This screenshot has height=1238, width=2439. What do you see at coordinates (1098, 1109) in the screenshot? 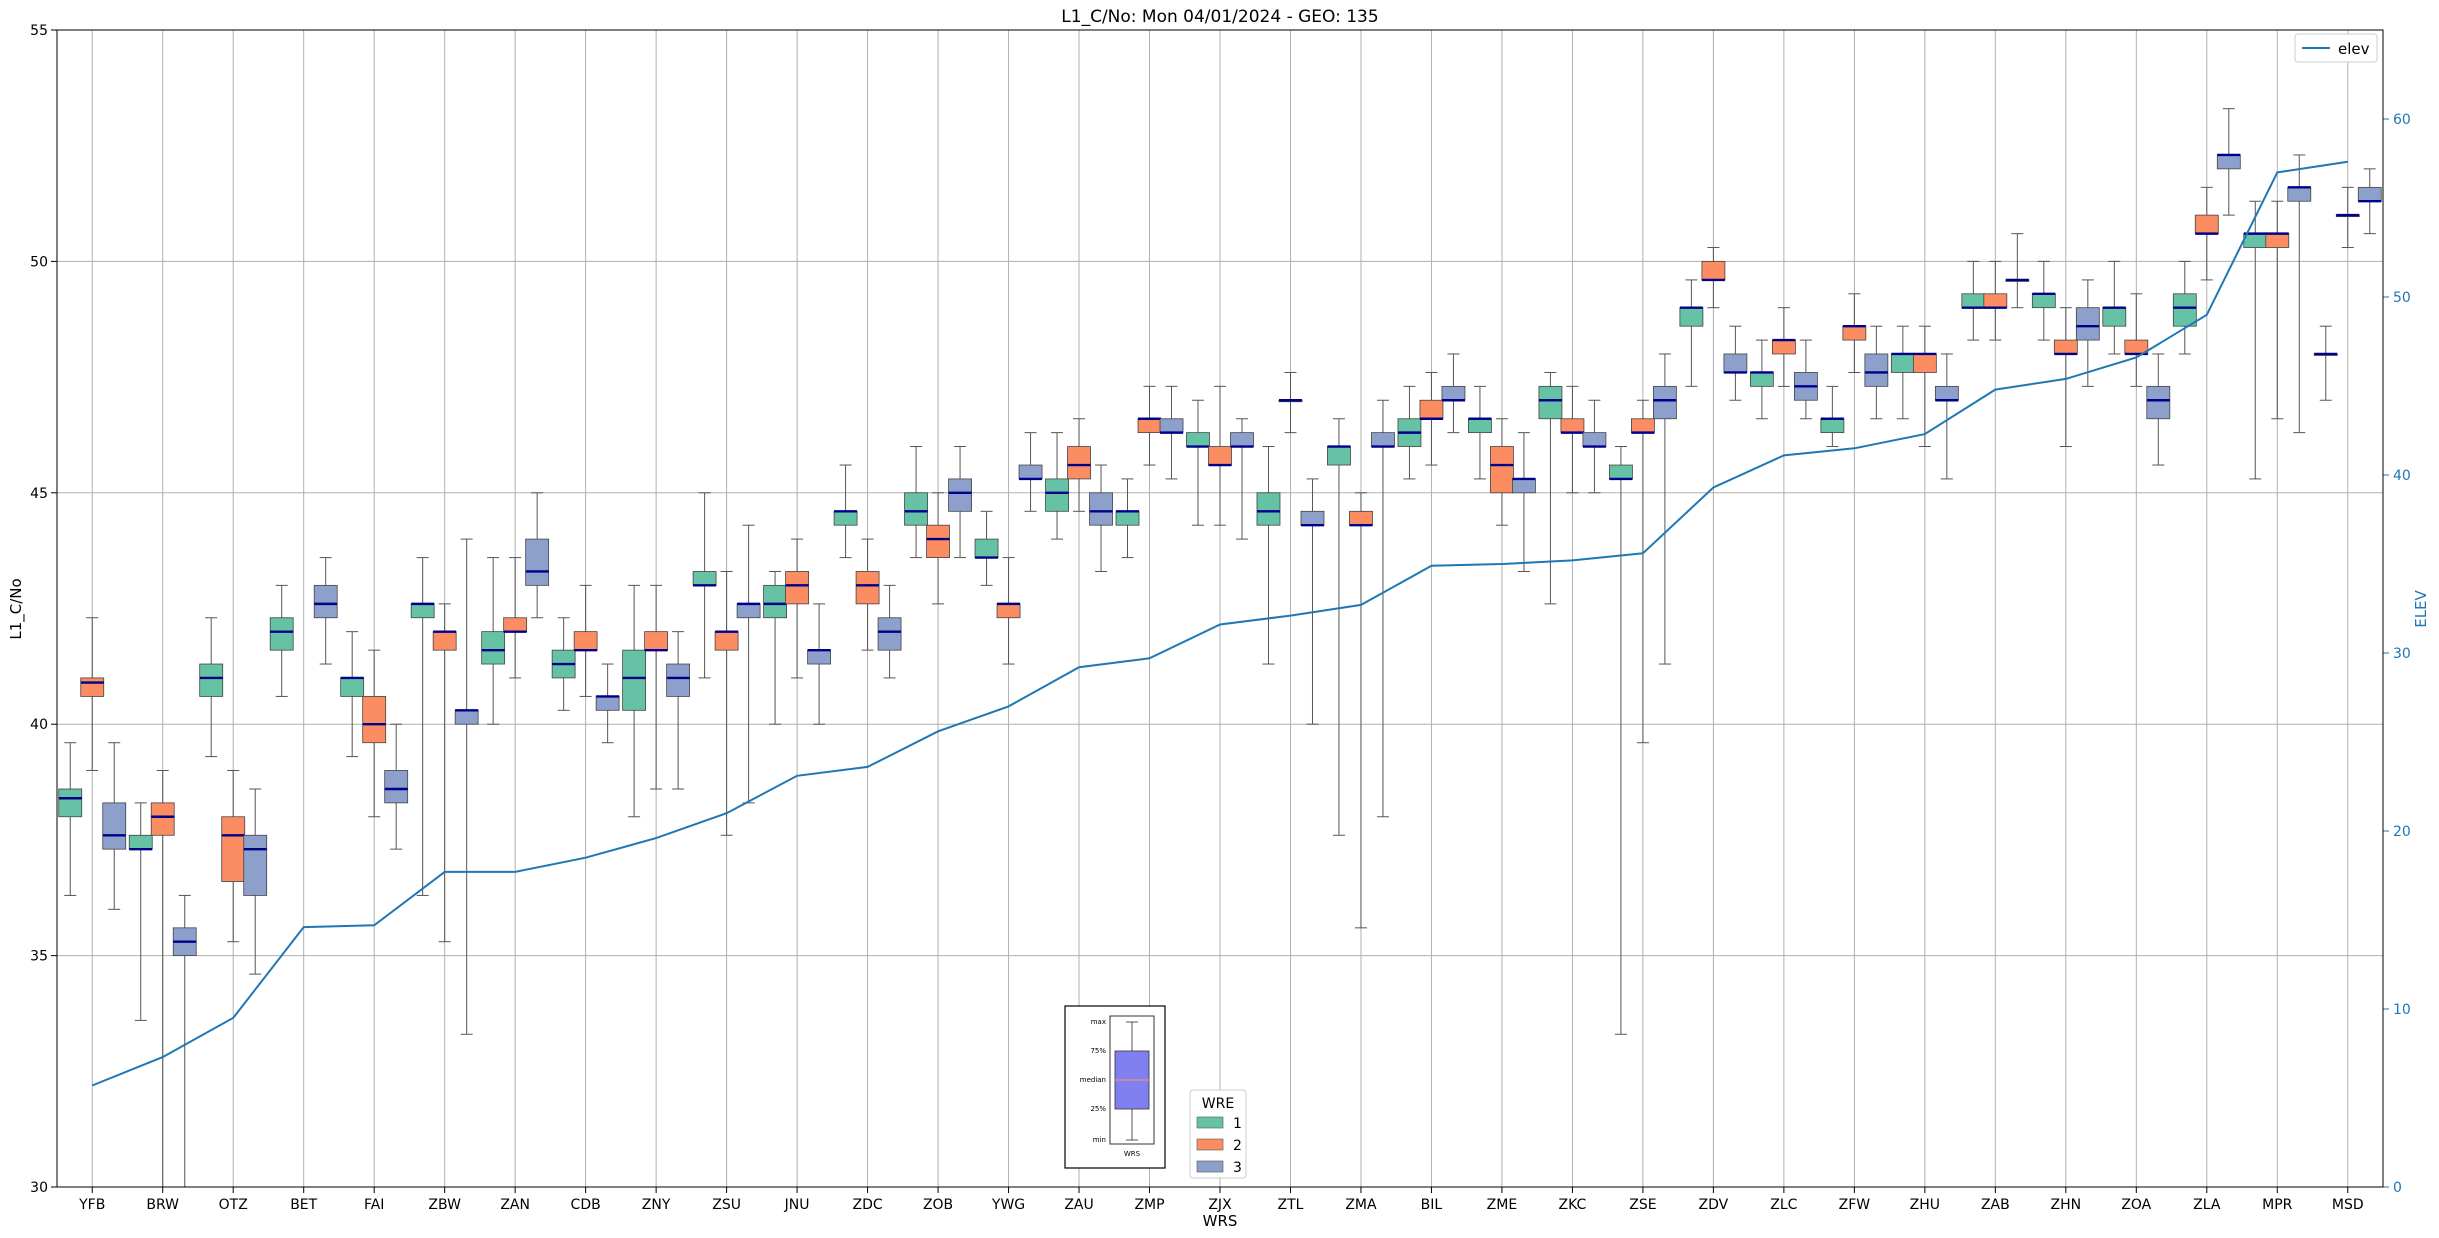
I see `box-key-label-q1: 25%` at bounding box center [1098, 1109].